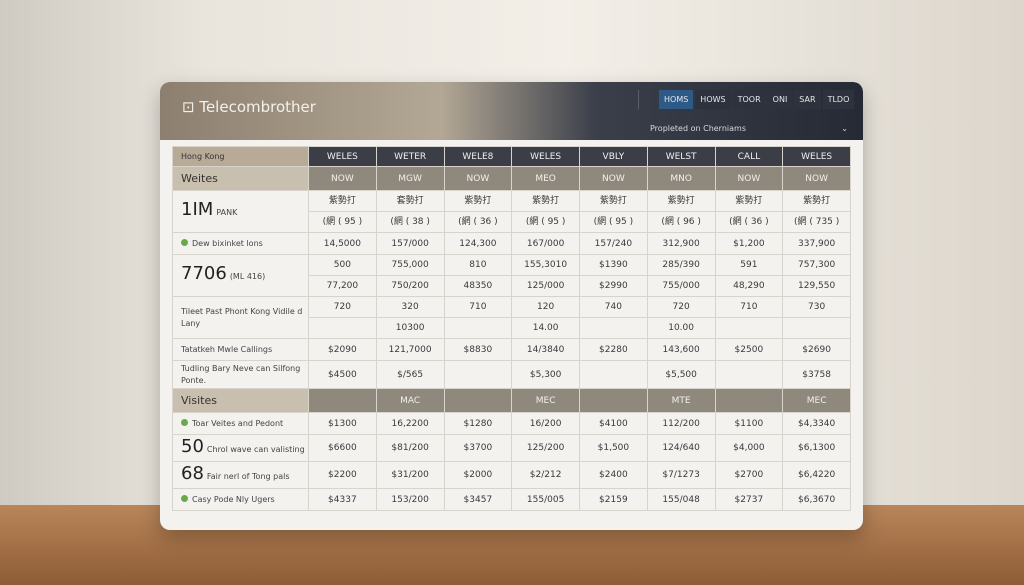 The image size is (1024, 585). Describe the element at coordinates (816, 222) in the screenshot. I see `cell: (網 ( 735 )` at that location.